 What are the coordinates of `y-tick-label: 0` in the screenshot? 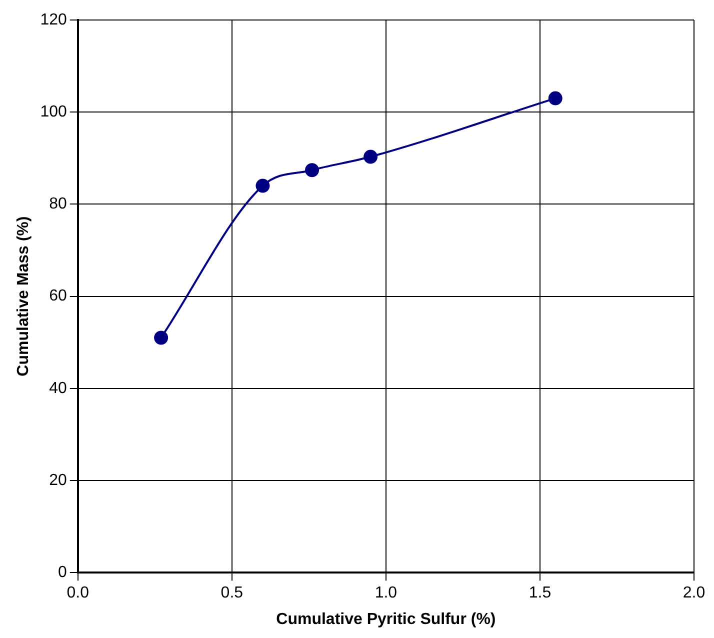 It's located at (62, 573).